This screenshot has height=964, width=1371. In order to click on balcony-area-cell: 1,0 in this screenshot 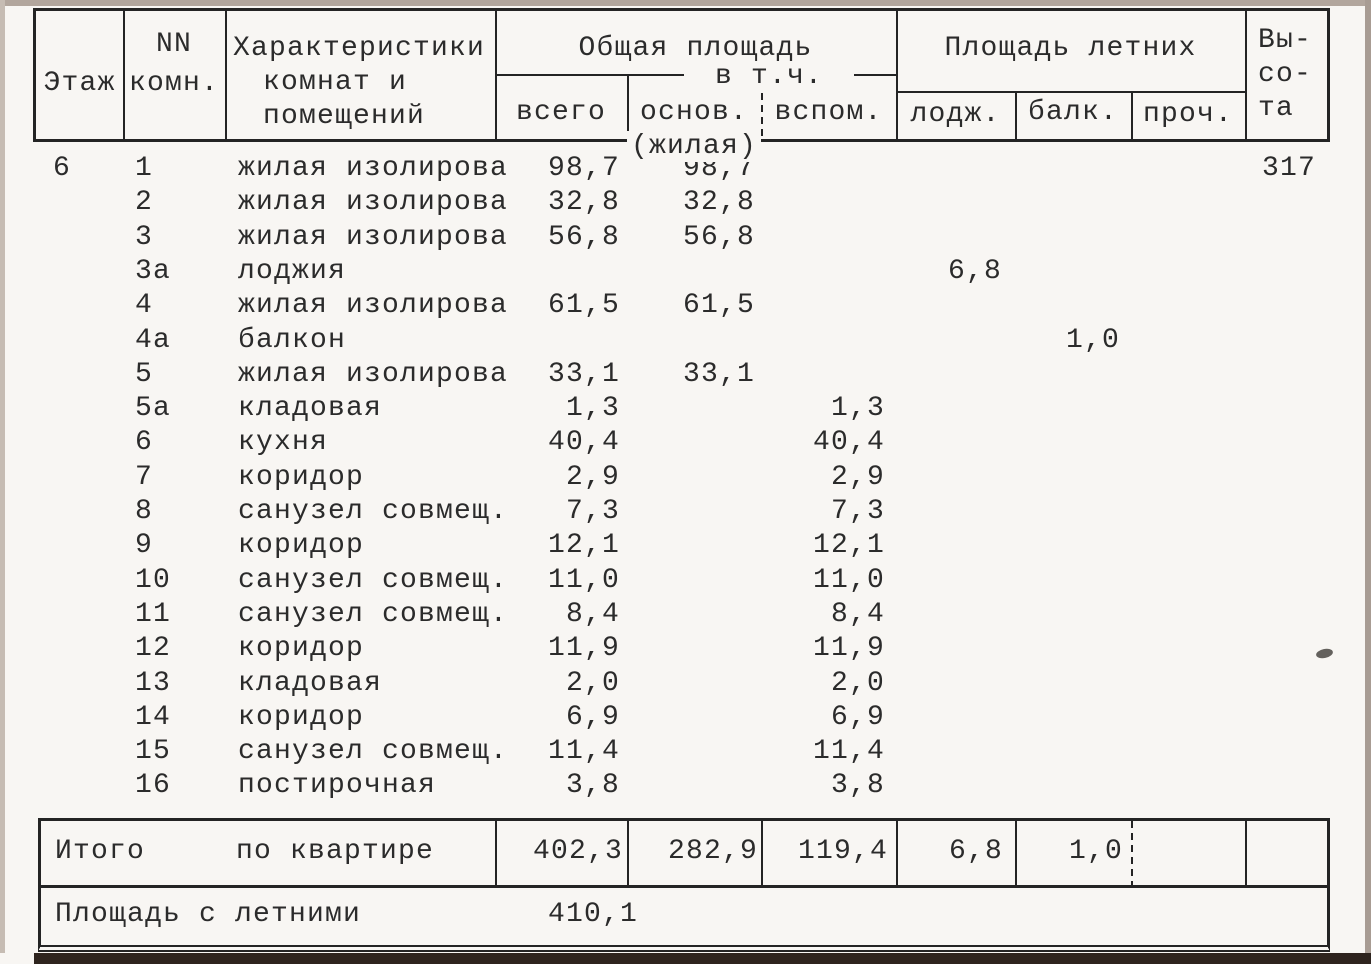, I will do `click(1092, 340)`.